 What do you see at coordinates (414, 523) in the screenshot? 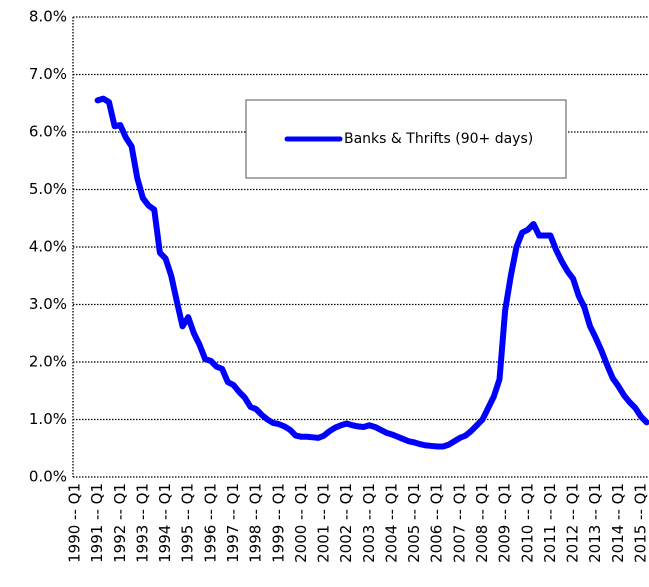
I see `x-tick-label: 2005 -- Q1` at bounding box center [414, 523].